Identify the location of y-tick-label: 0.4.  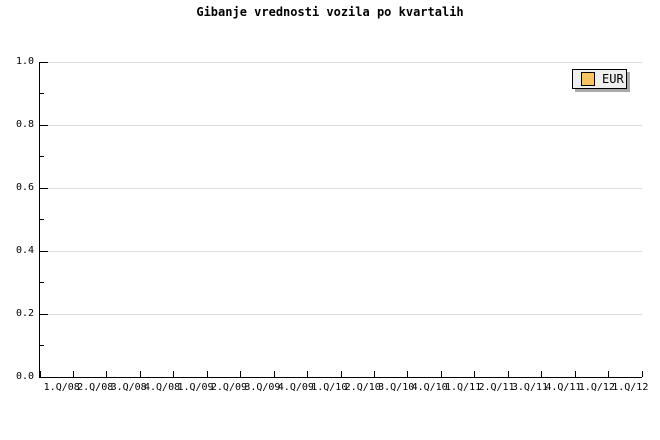
(24, 250).